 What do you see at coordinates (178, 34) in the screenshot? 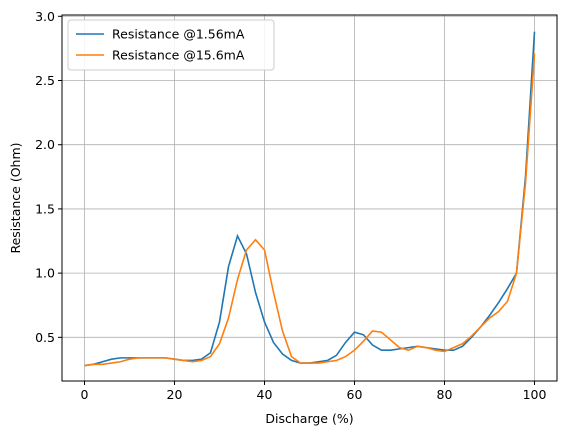
I see `legend-label: Resistance @1.56mA` at bounding box center [178, 34].